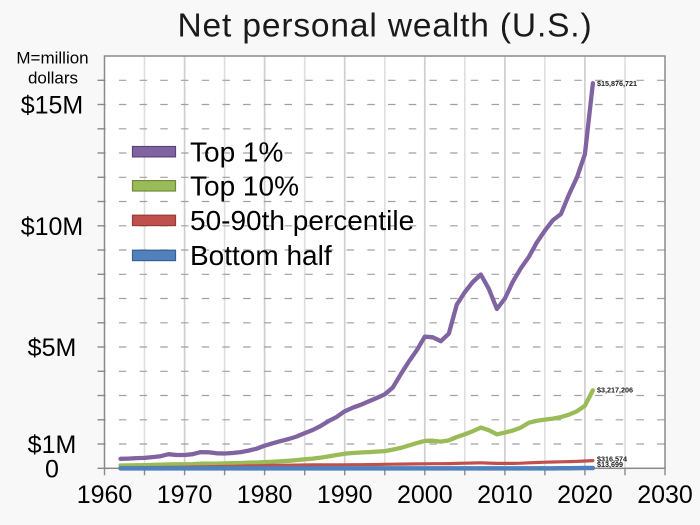  I want to click on svg-text: $3,217,206, so click(615, 390).